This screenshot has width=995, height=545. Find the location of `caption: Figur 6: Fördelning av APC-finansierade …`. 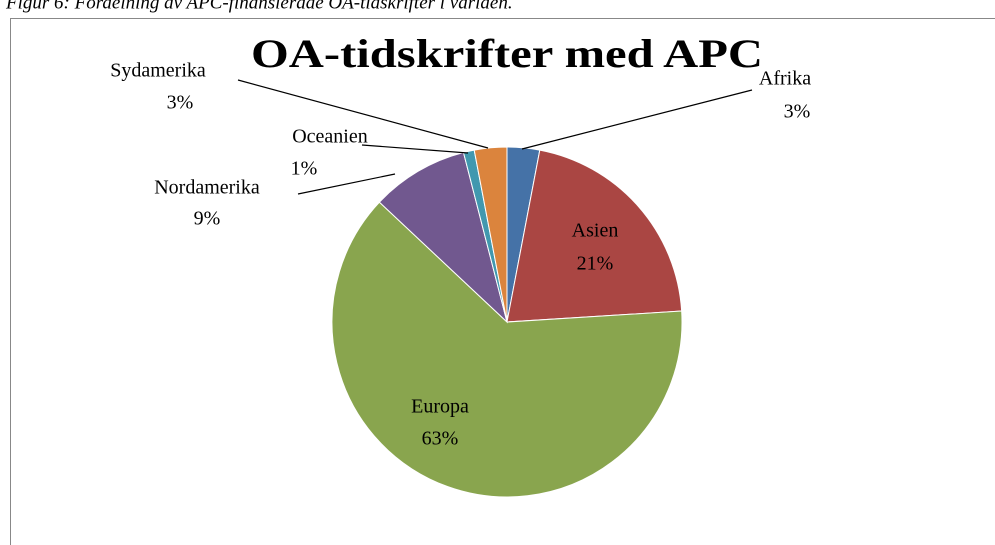

caption: Figur 6: Fördelning av APC-finansierade … is located at coordinates (259, 6).